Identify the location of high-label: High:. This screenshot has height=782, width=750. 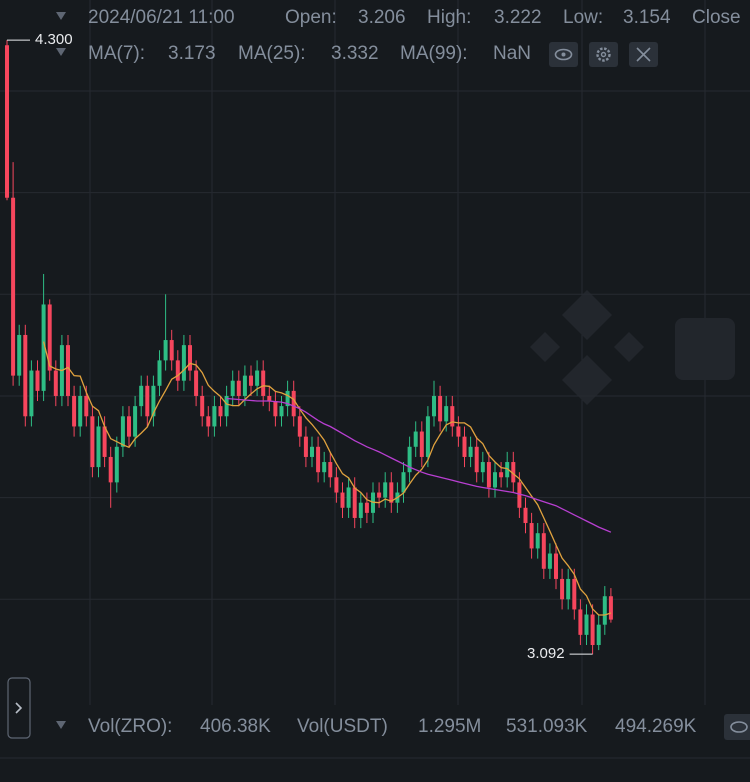
(449, 17).